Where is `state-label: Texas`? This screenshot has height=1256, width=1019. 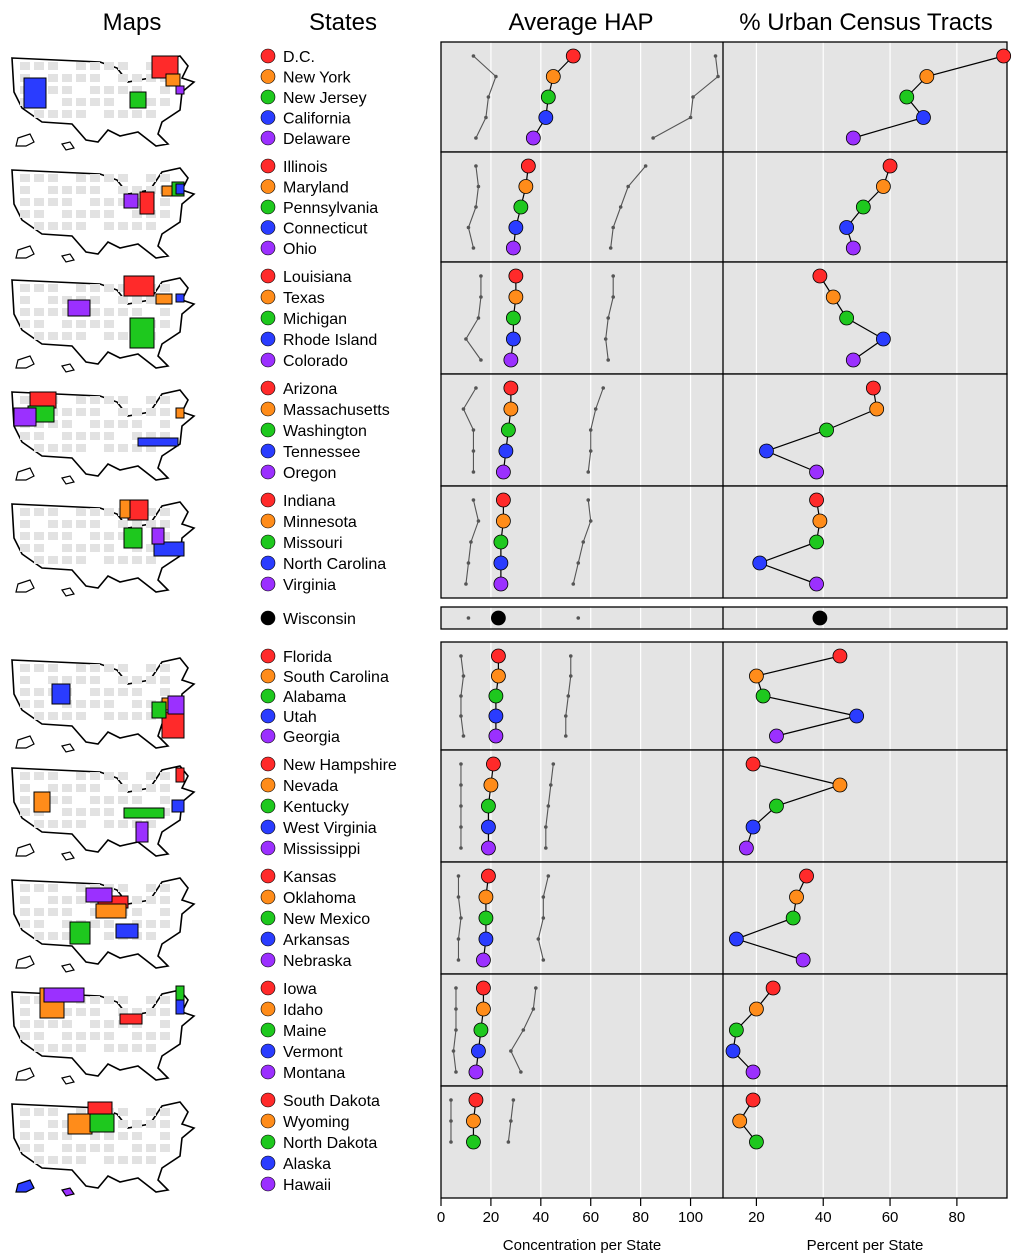 state-label: Texas is located at coordinates (304, 298).